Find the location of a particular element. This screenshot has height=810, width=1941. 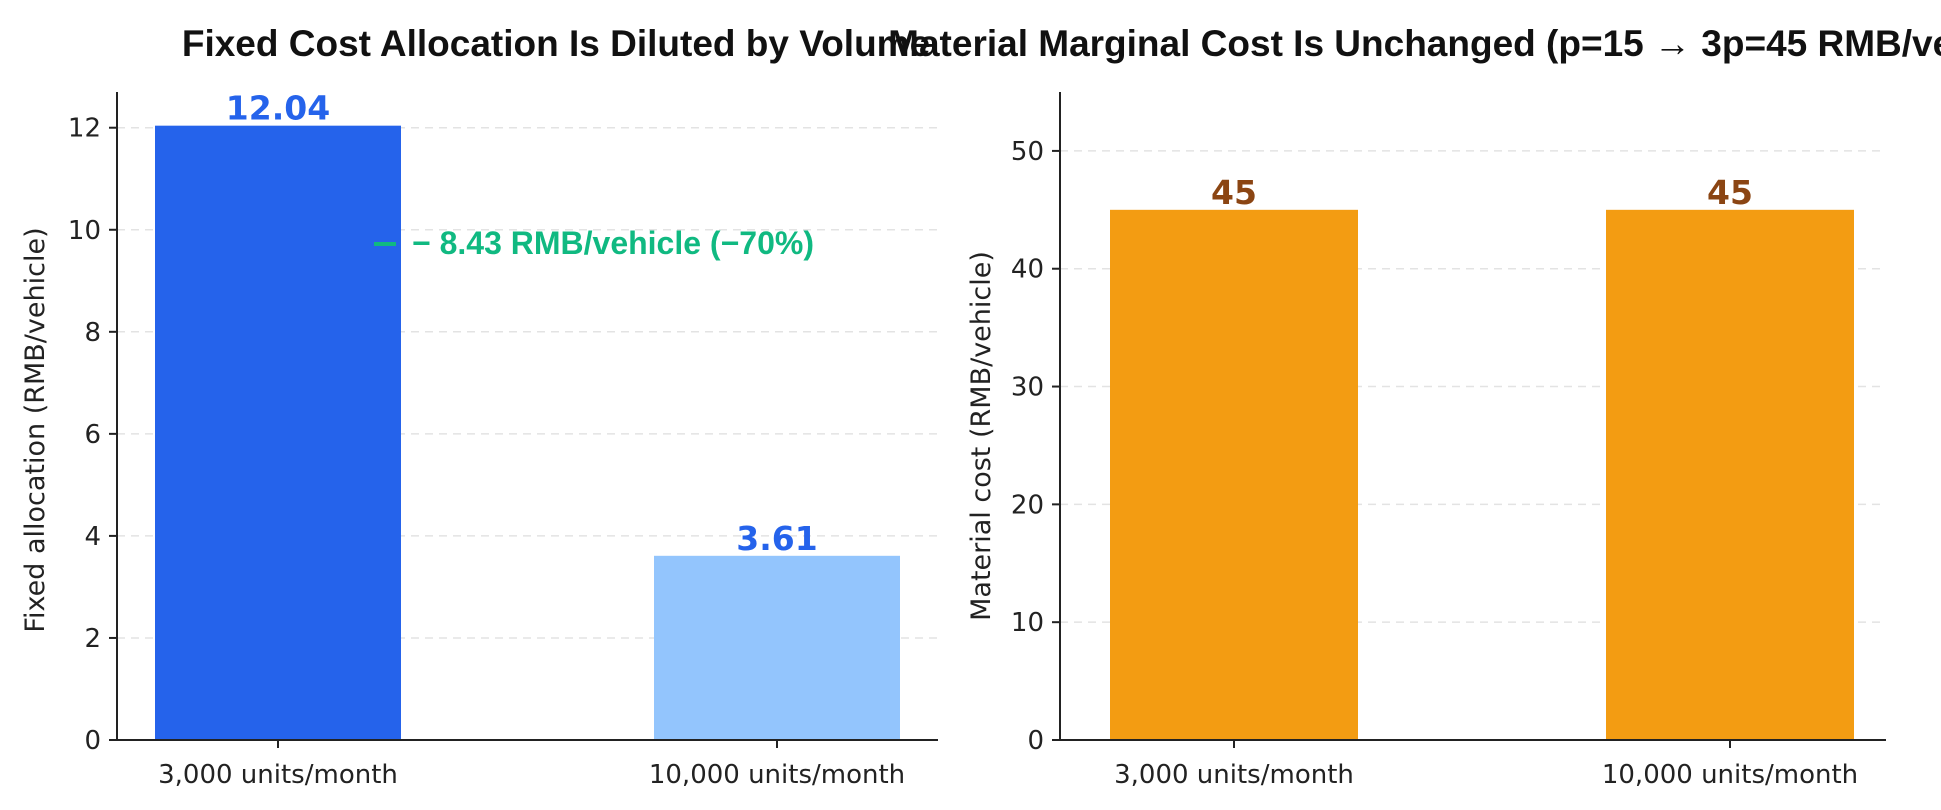

right-data-labels: 45 45 is located at coordinates (1482, 192).